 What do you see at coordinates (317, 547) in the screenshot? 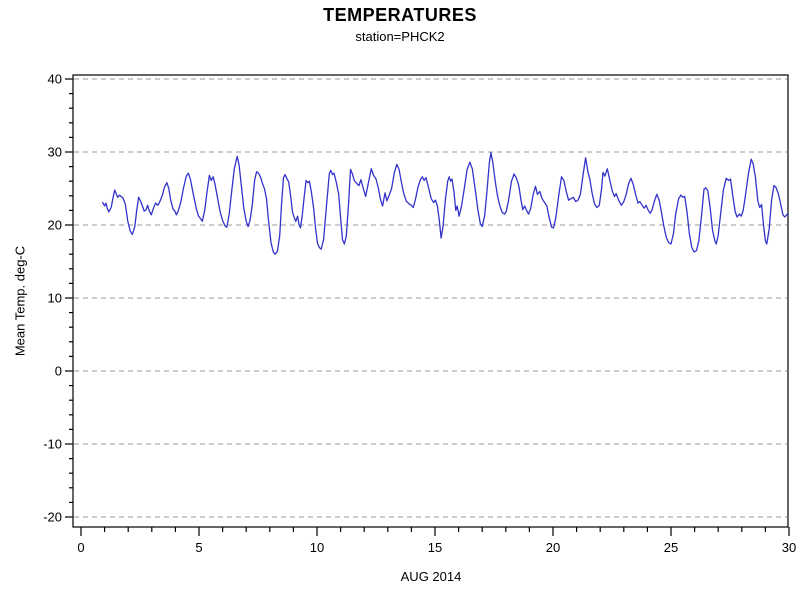
I see `x-tick-label: 10` at bounding box center [317, 547].